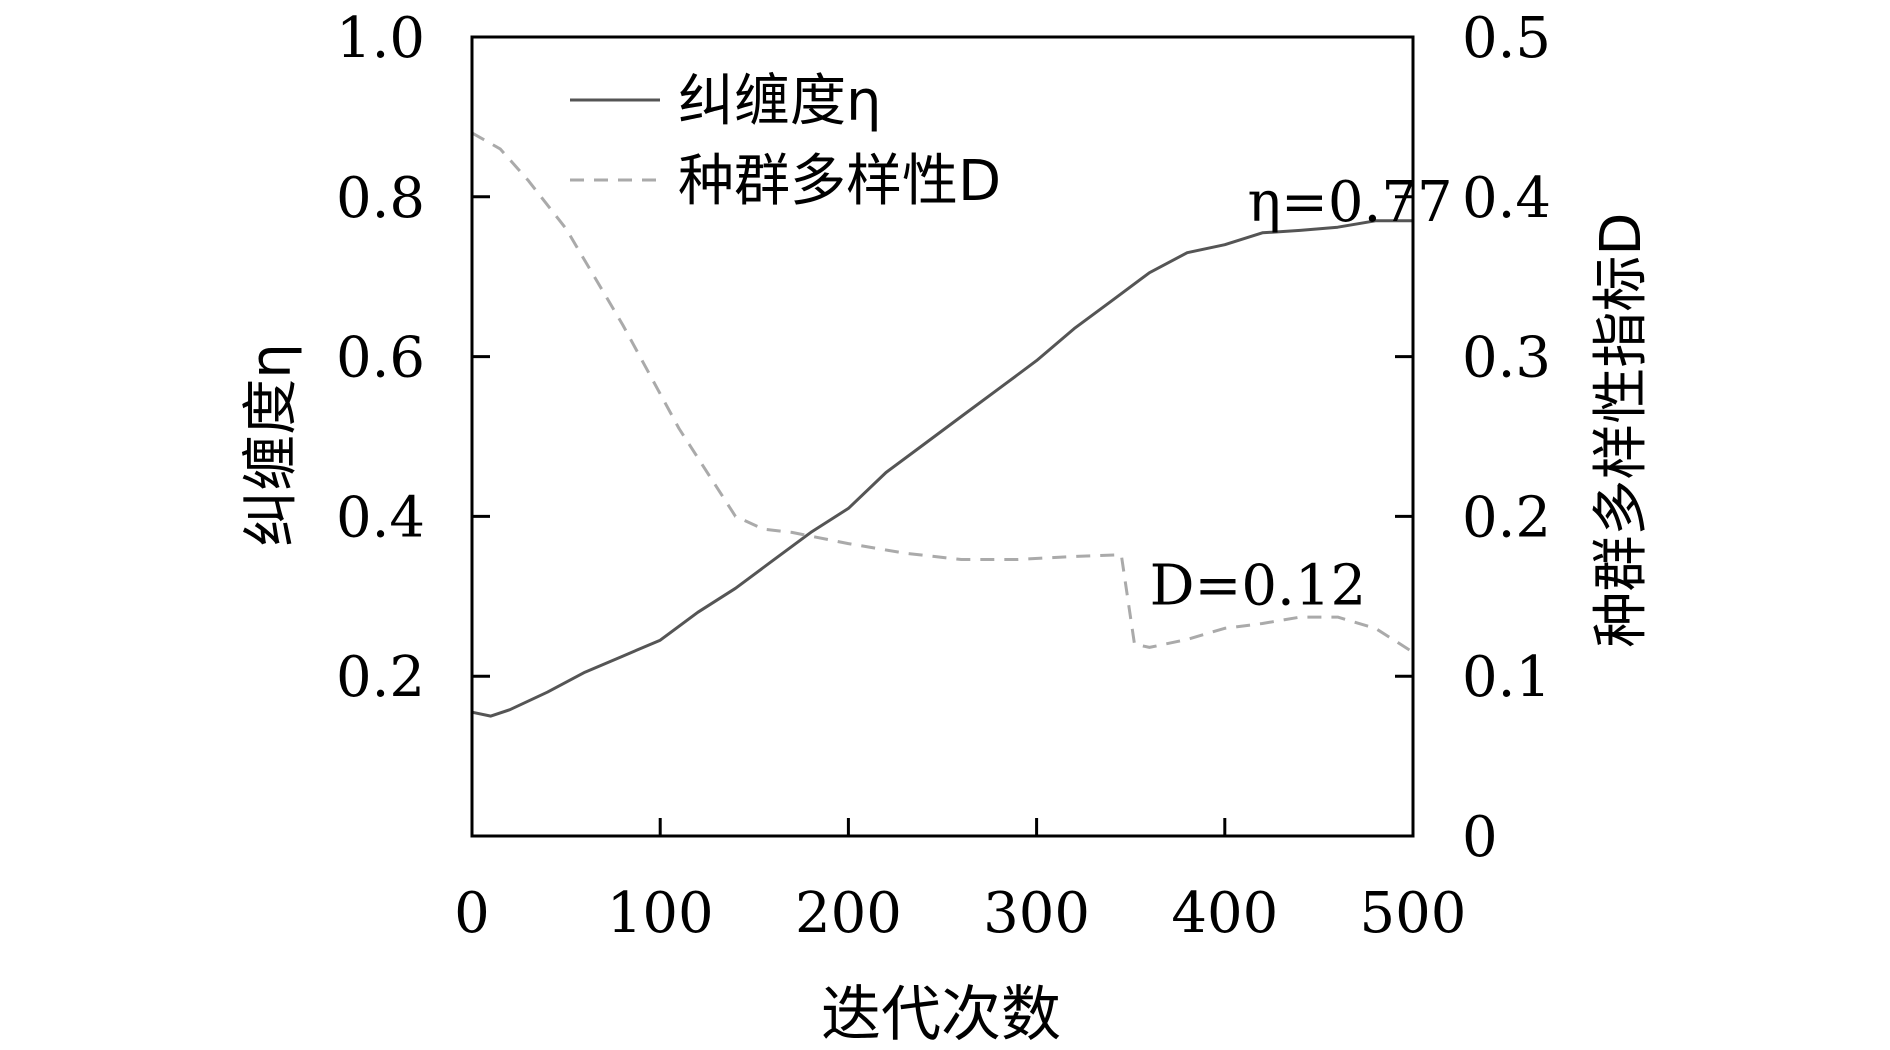 The width and height of the screenshot is (1890, 1050). What do you see at coordinates (472, 913) in the screenshot?
I see `x-tick-label: 0` at bounding box center [472, 913].